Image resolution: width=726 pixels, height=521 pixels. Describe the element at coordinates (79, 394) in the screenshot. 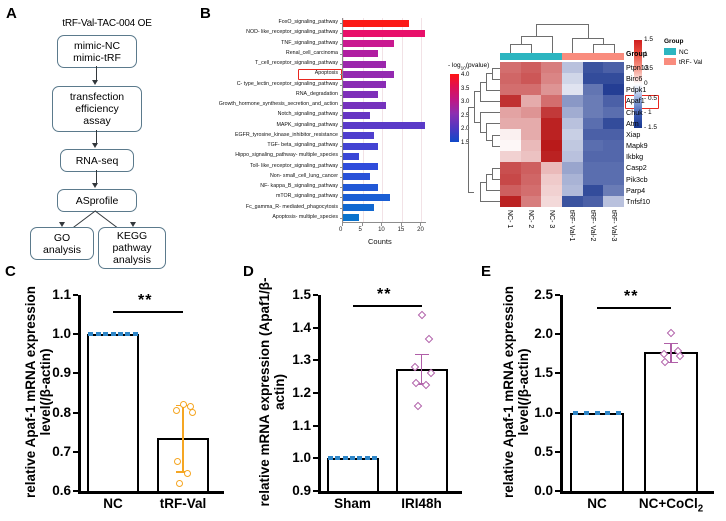

I see `y-axis` at that location.